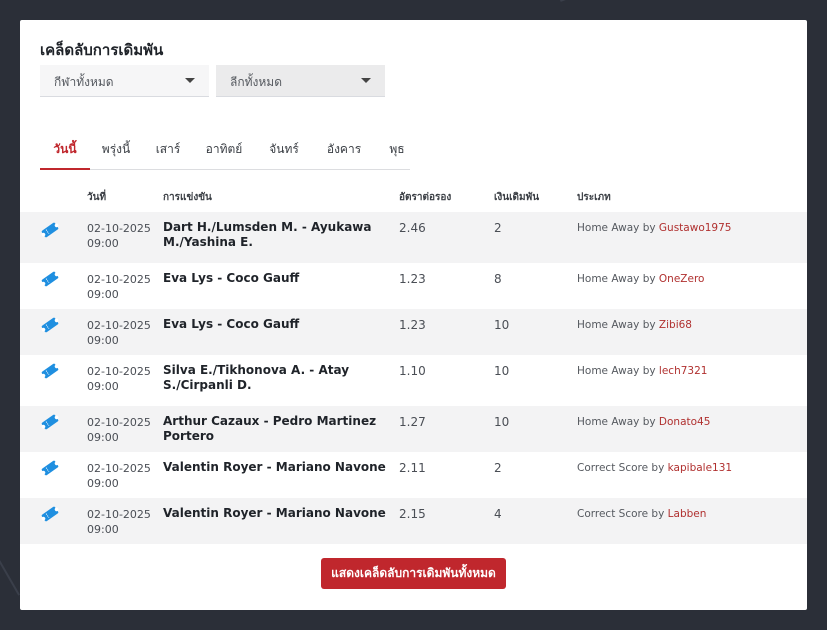 The image size is (827, 630). Describe the element at coordinates (498, 279) in the screenshot. I see `row-stake: 8` at that location.